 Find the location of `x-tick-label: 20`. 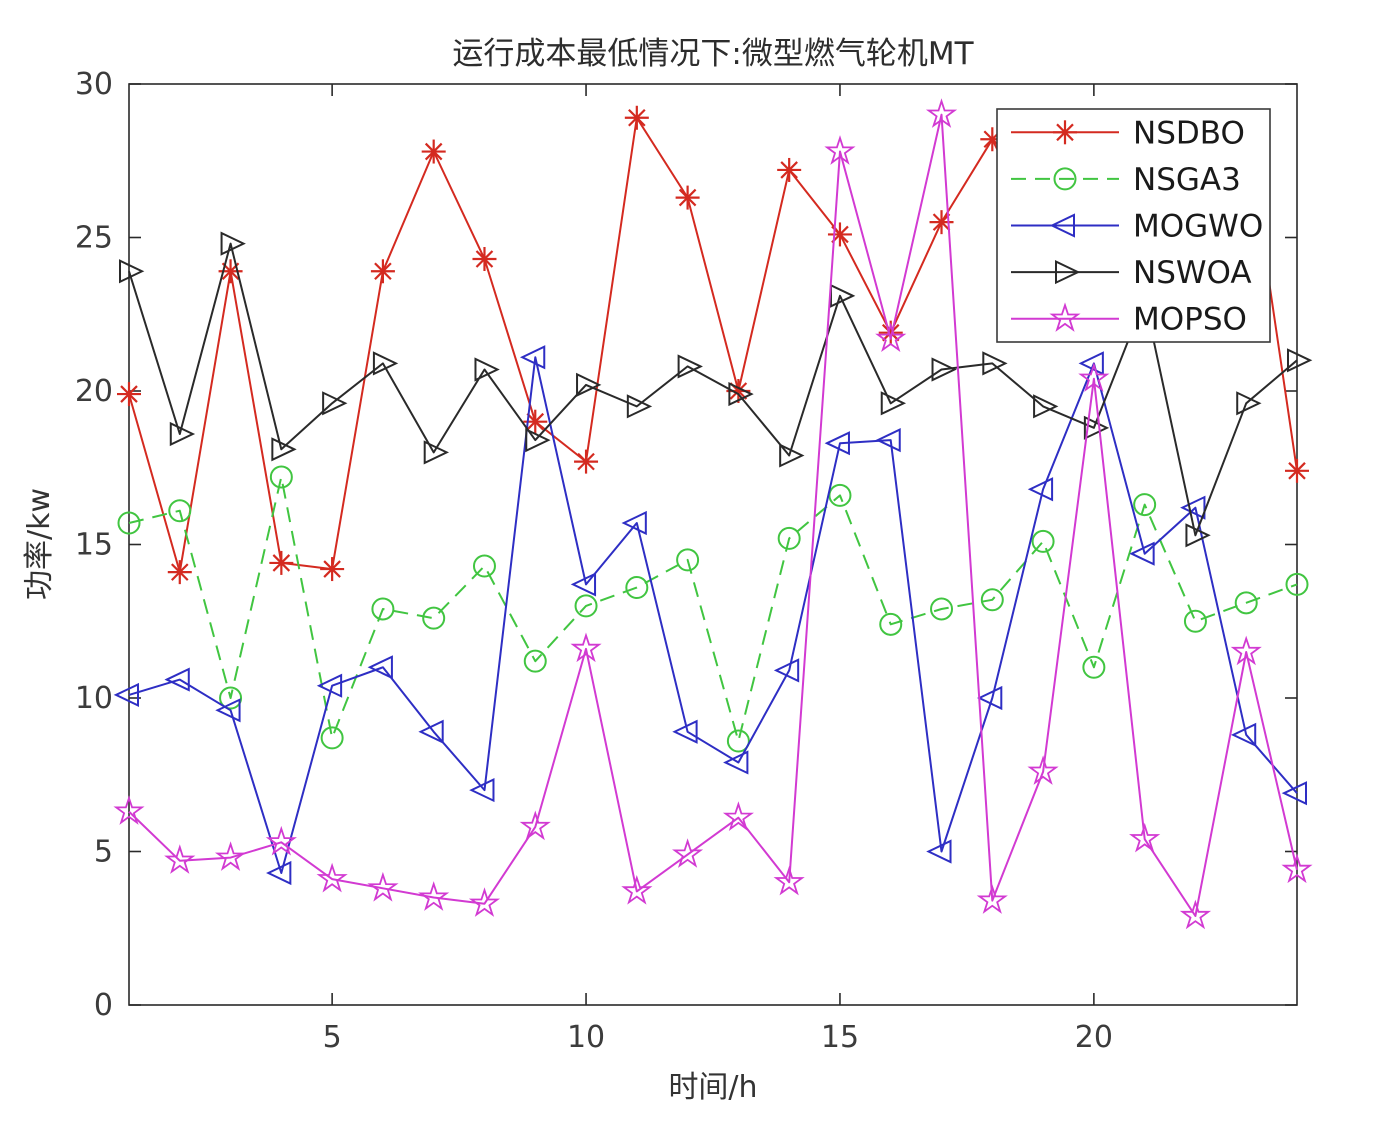

x-tick-label: 20 is located at coordinates (1094, 1037).